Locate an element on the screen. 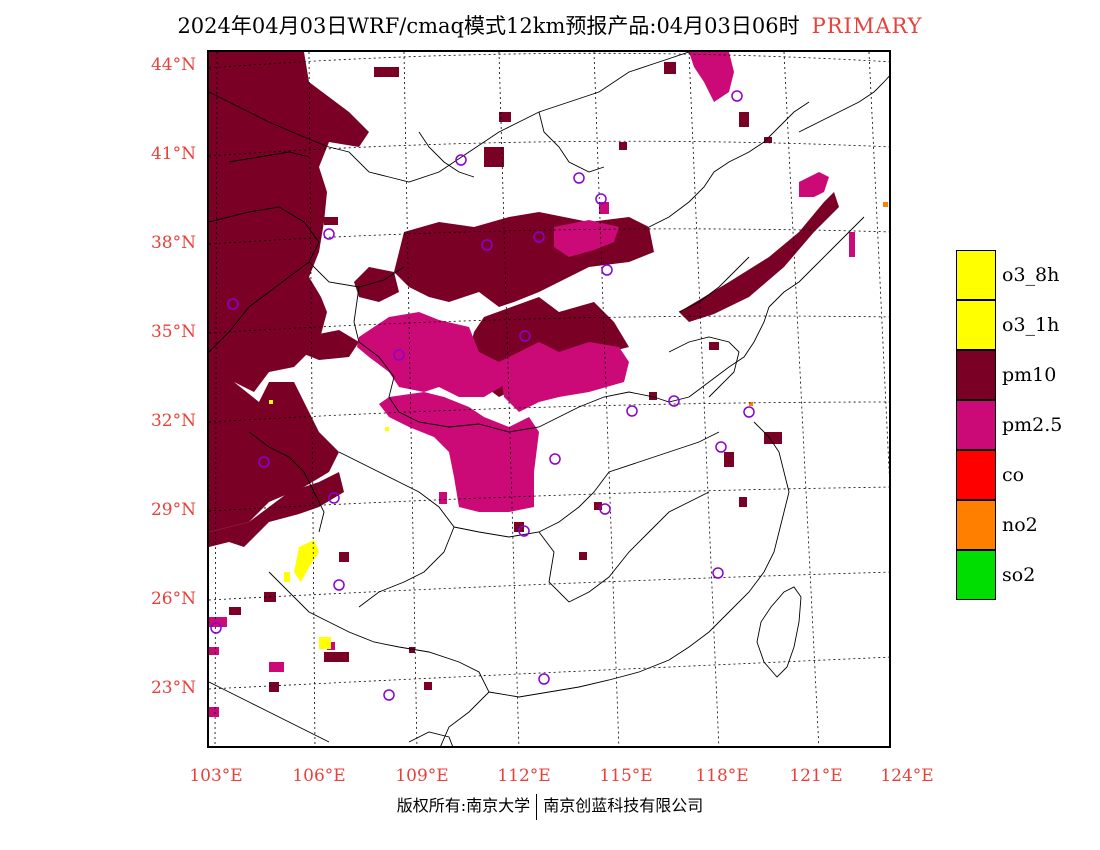 The width and height of the screenshot is (1100, 850). lon-label-112e: 112°E is located at coordinates (524, 776).